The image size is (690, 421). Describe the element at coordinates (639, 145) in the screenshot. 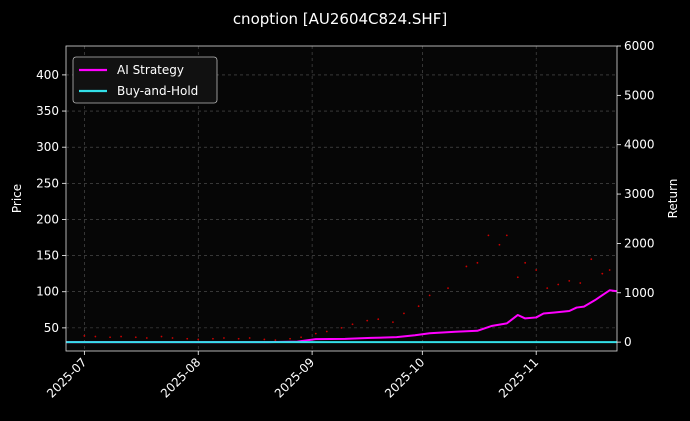

I see `y-right-tick-label: 4000` at that location.